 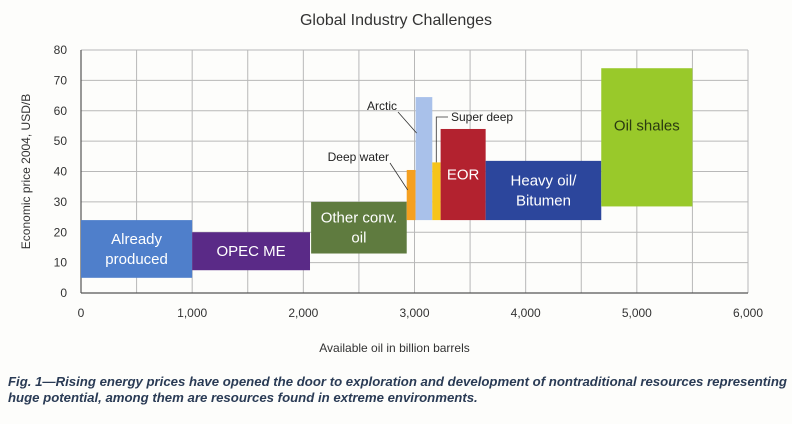 What do you see at coordinates (359, 227) in the screenshot?
I see `bar-other-conv-oil` at bounding box center [359, 227].